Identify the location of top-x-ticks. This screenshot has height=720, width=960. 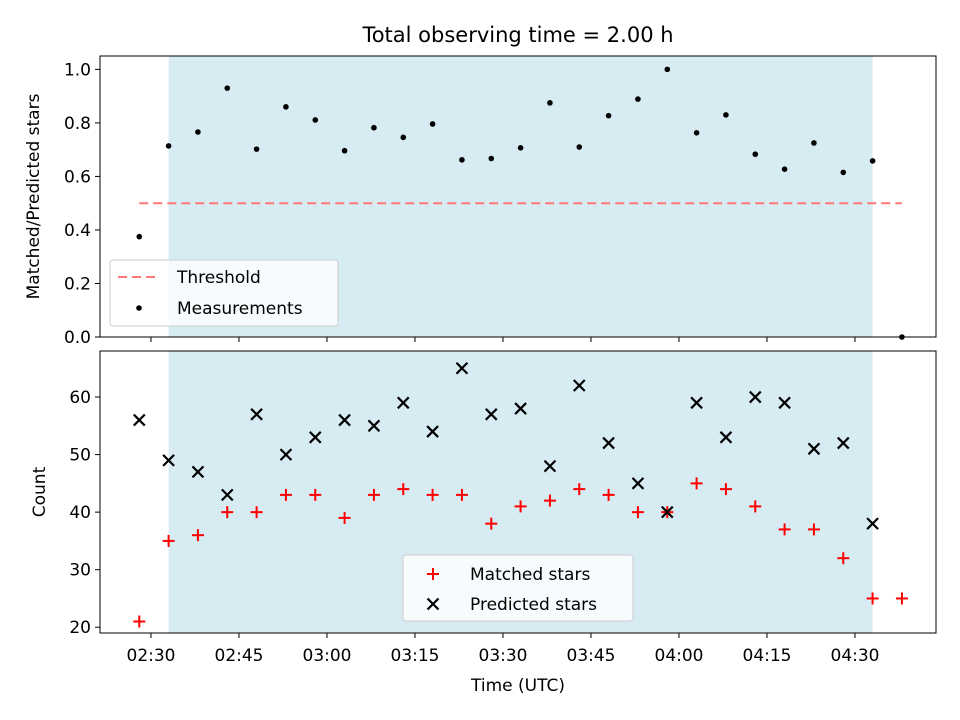
(503, 339).